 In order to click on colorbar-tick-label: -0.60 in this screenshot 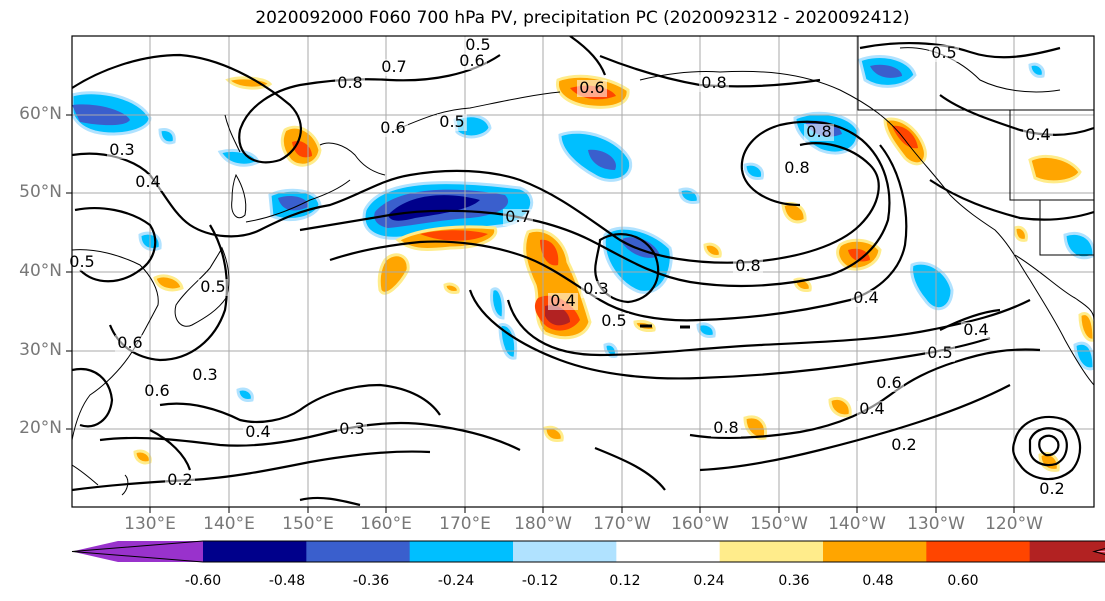, I will do `click(203, 581)`.